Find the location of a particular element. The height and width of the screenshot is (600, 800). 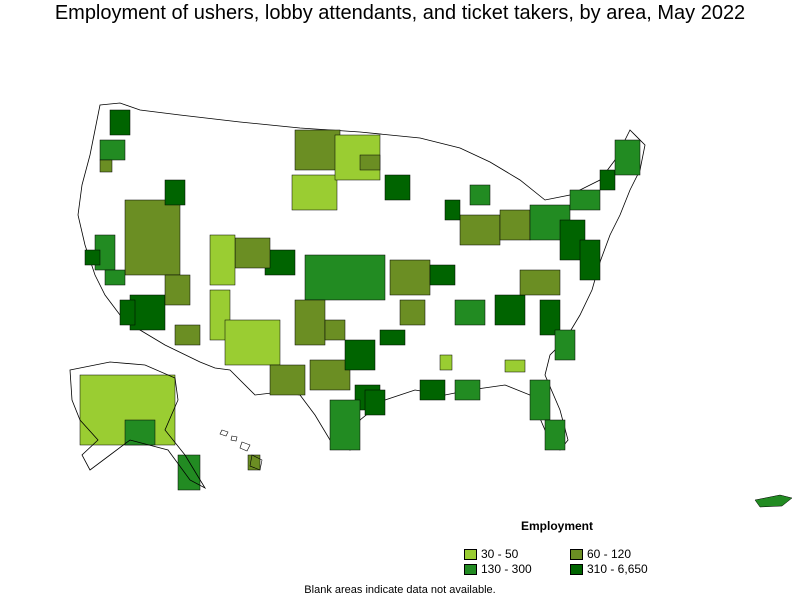

legend-item-310-6650: 310 - 6,650 is located at coordinates (609, 569).